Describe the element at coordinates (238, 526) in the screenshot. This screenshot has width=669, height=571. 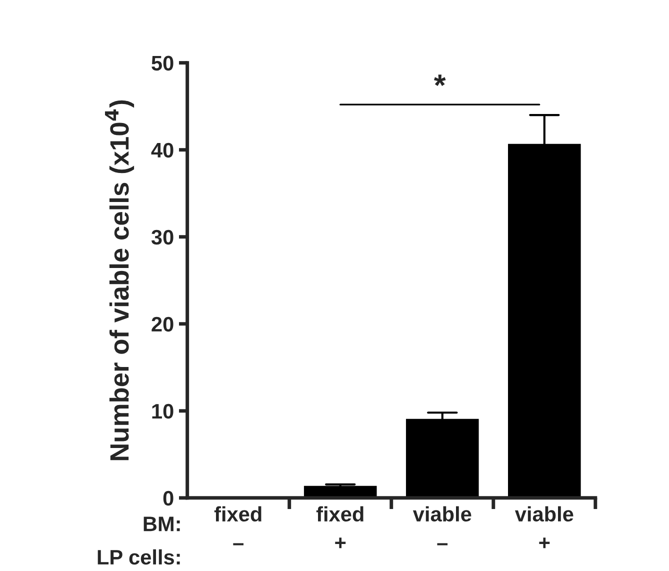
I see `x-tick-label: fixed –` at that location.